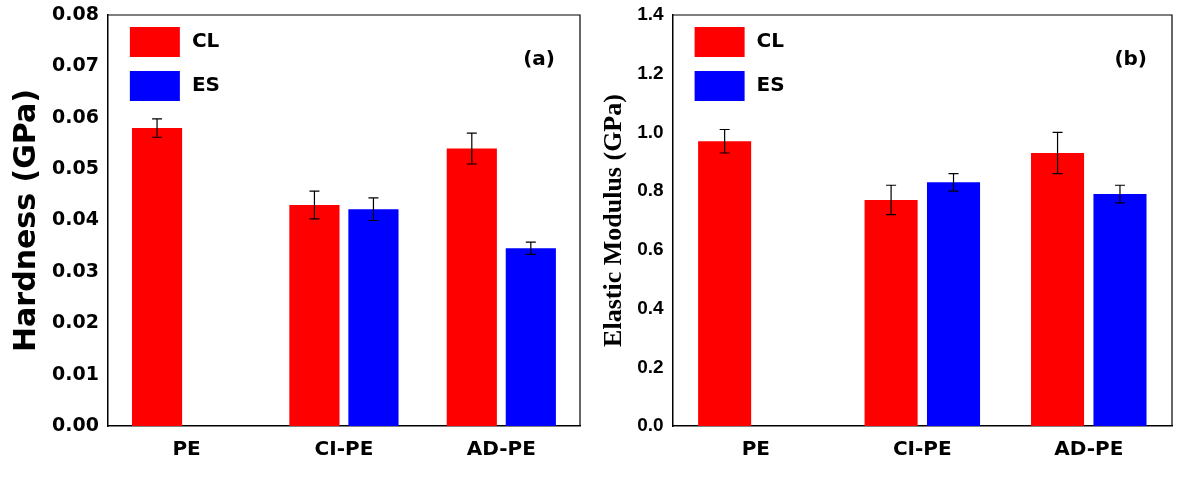  I want to click on annotation: (a), so click(539, 58).